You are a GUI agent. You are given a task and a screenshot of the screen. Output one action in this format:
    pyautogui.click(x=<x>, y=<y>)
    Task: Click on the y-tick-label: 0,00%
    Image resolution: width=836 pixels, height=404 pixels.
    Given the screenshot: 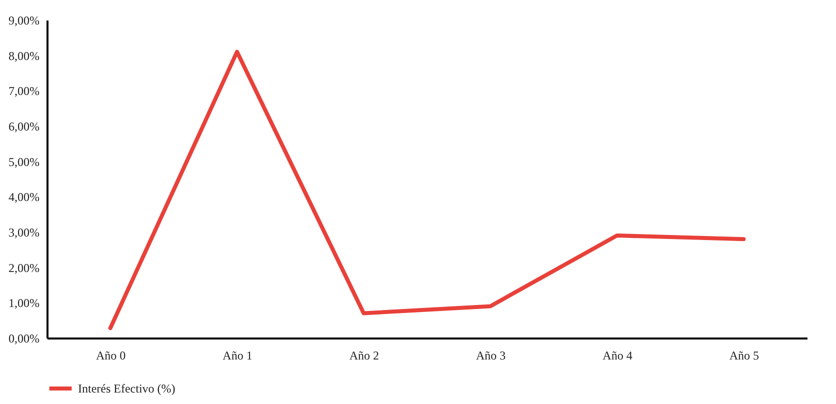 What is the action you would take?
    pyautogui.click(x=24, y=339)
    